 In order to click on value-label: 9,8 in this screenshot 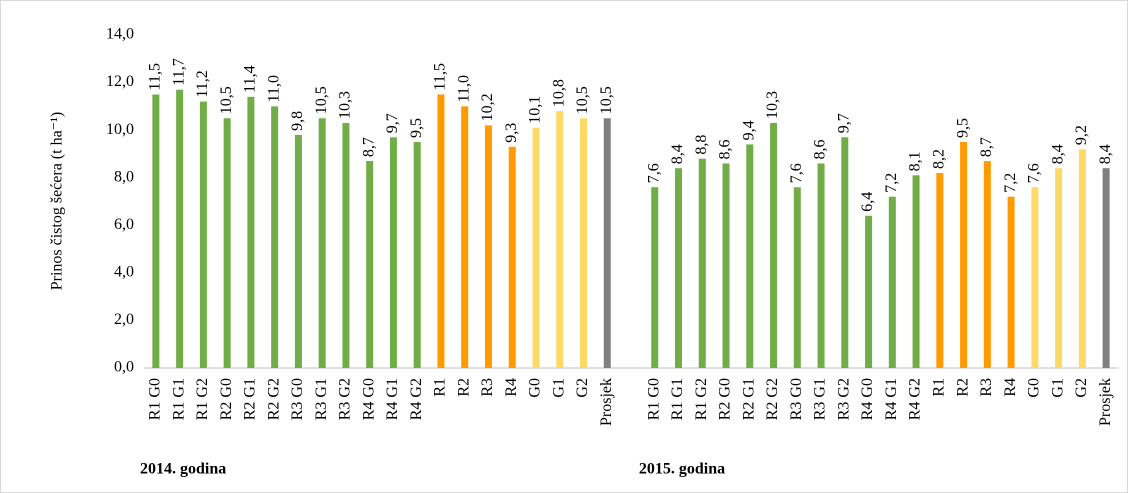, I will do `click(297, 121)`.